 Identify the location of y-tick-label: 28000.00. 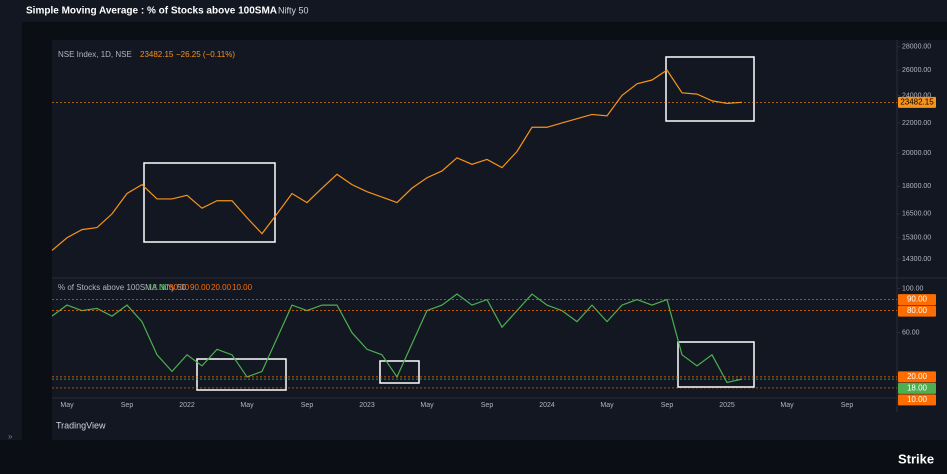
(916, 47).